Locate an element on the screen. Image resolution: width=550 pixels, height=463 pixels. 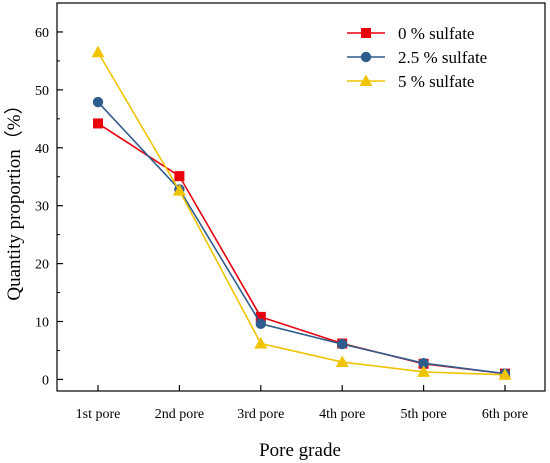
x-tick-label: 4th pore is located at coordinates (342, 414).